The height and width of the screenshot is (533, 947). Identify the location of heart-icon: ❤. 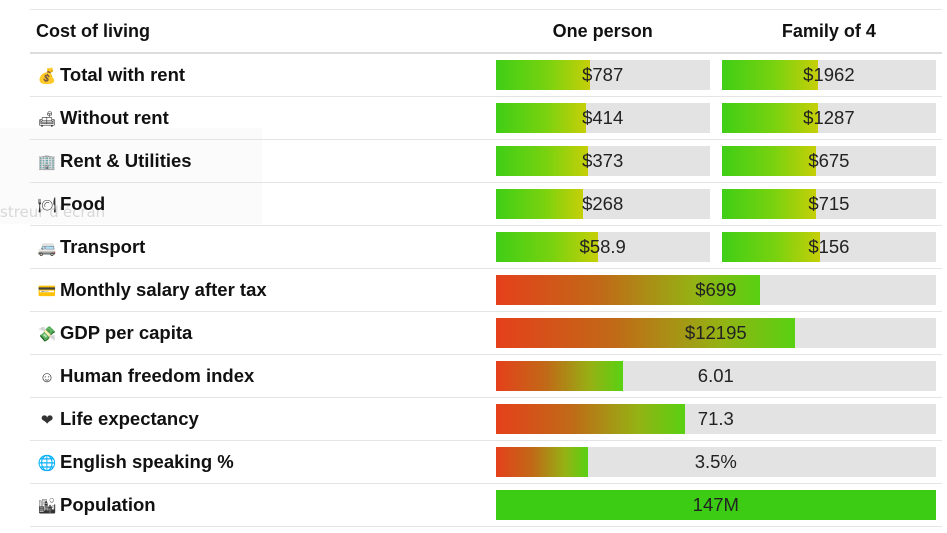
(47, 420).